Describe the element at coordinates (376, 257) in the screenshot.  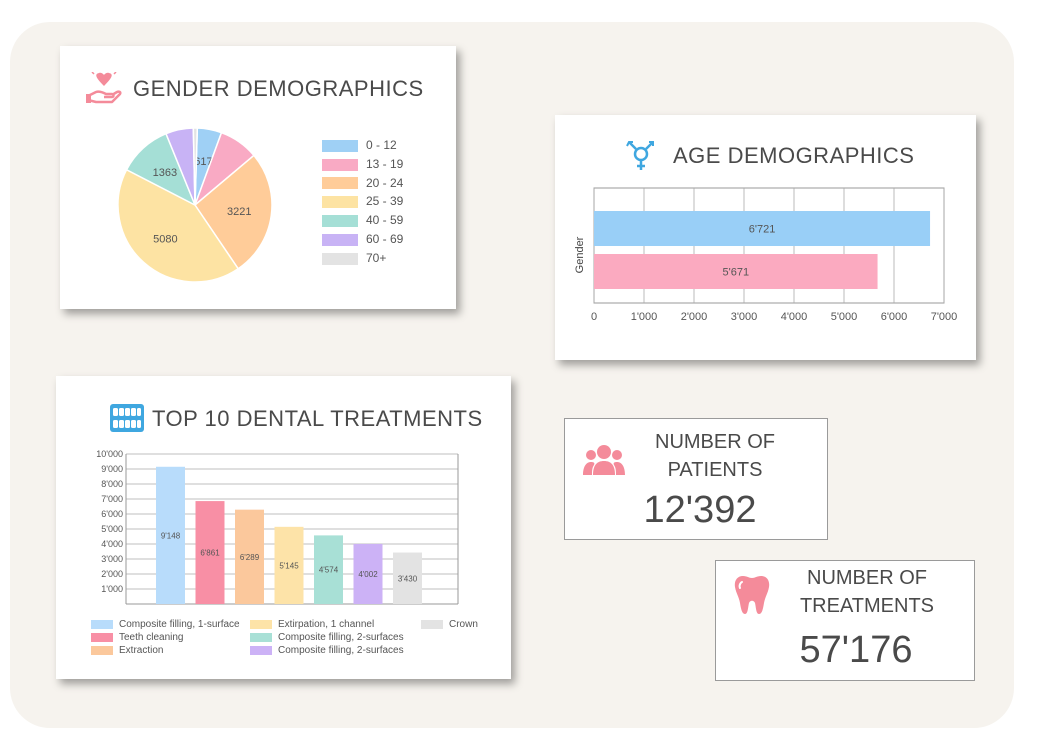
I see `legend-label: 70+` at that location.